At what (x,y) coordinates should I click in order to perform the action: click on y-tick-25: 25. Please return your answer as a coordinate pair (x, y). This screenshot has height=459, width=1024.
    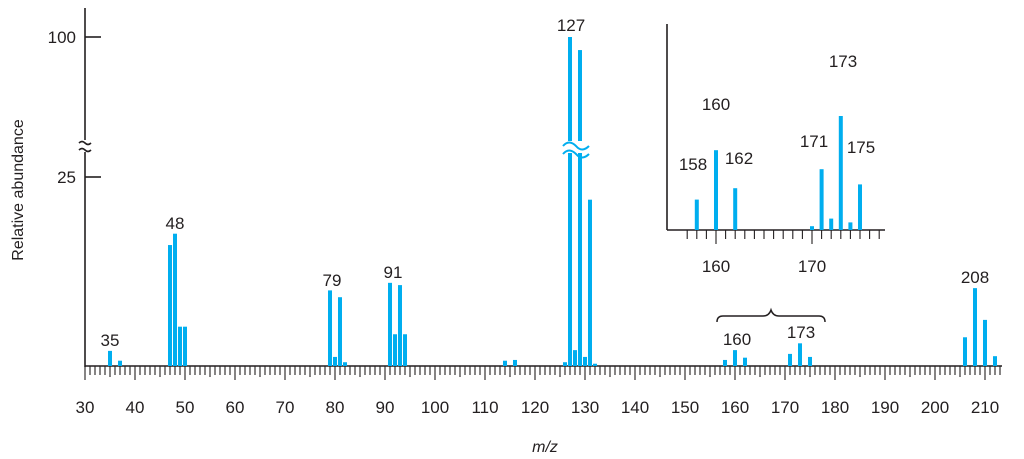
    Looking at the image, I should click on (66, 177).